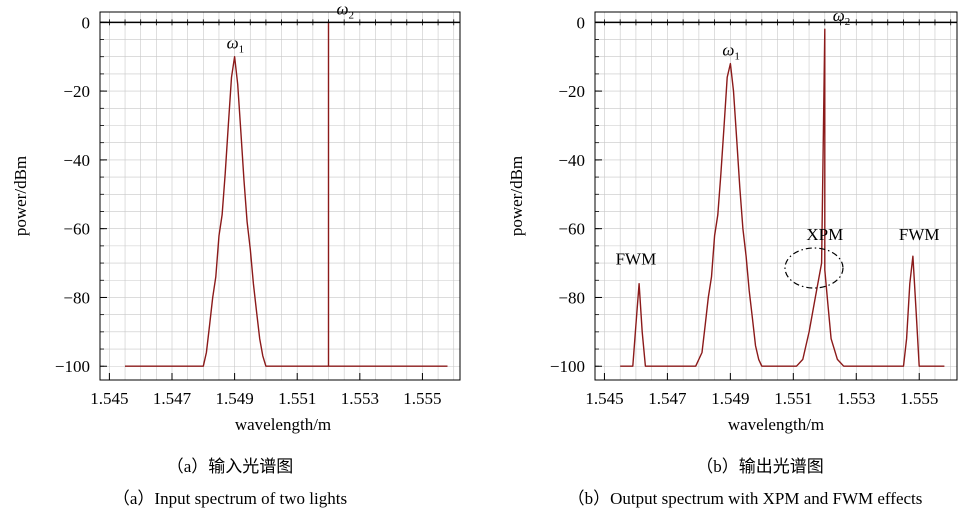 The height and width of the screenshot is (521, 979). What do you see at coordinates (571, 91) in the screenshot?
I see `panel-b-y-tick-label: −20` at bounding box center [571, 91].